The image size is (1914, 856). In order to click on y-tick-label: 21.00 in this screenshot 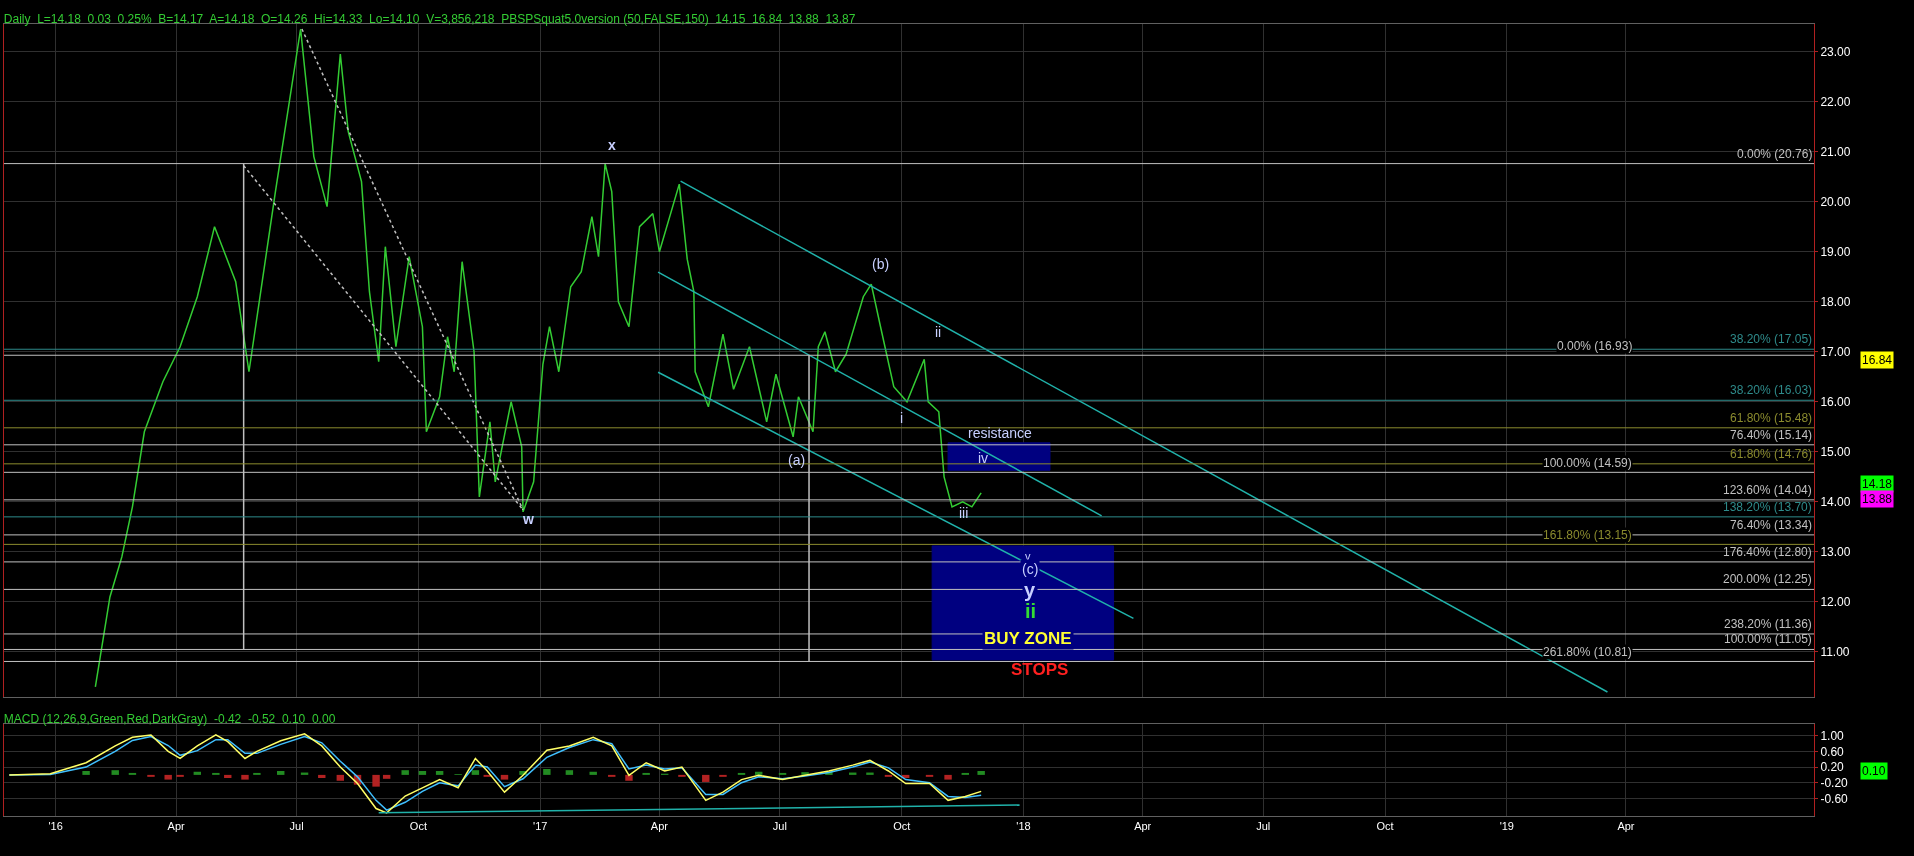, I will do `click(1835, 151)`.